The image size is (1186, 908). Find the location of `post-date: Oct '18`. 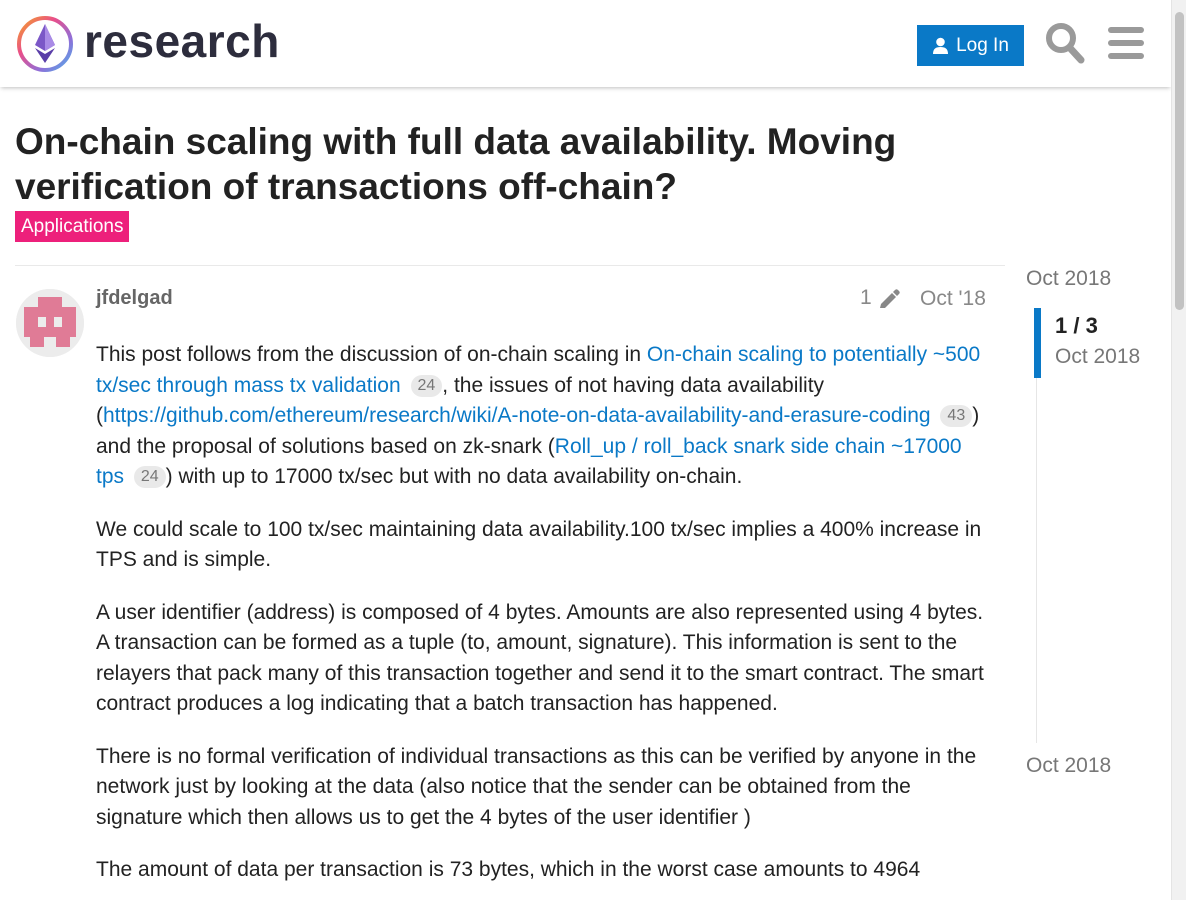

post-date: Oct '18 is located at coordinates (953, 298).